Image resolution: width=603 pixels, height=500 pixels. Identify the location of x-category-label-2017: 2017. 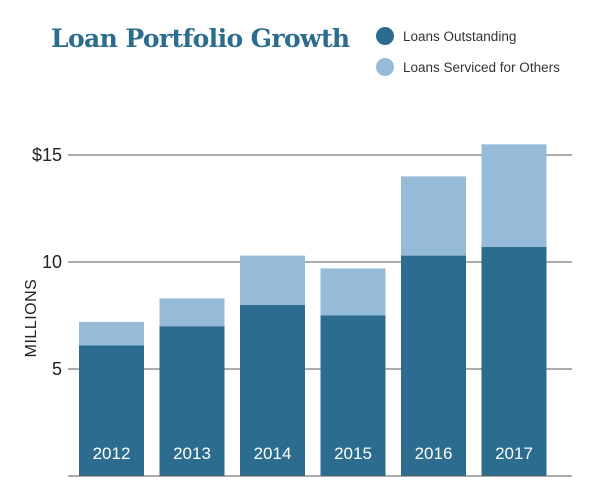
(514, 453).